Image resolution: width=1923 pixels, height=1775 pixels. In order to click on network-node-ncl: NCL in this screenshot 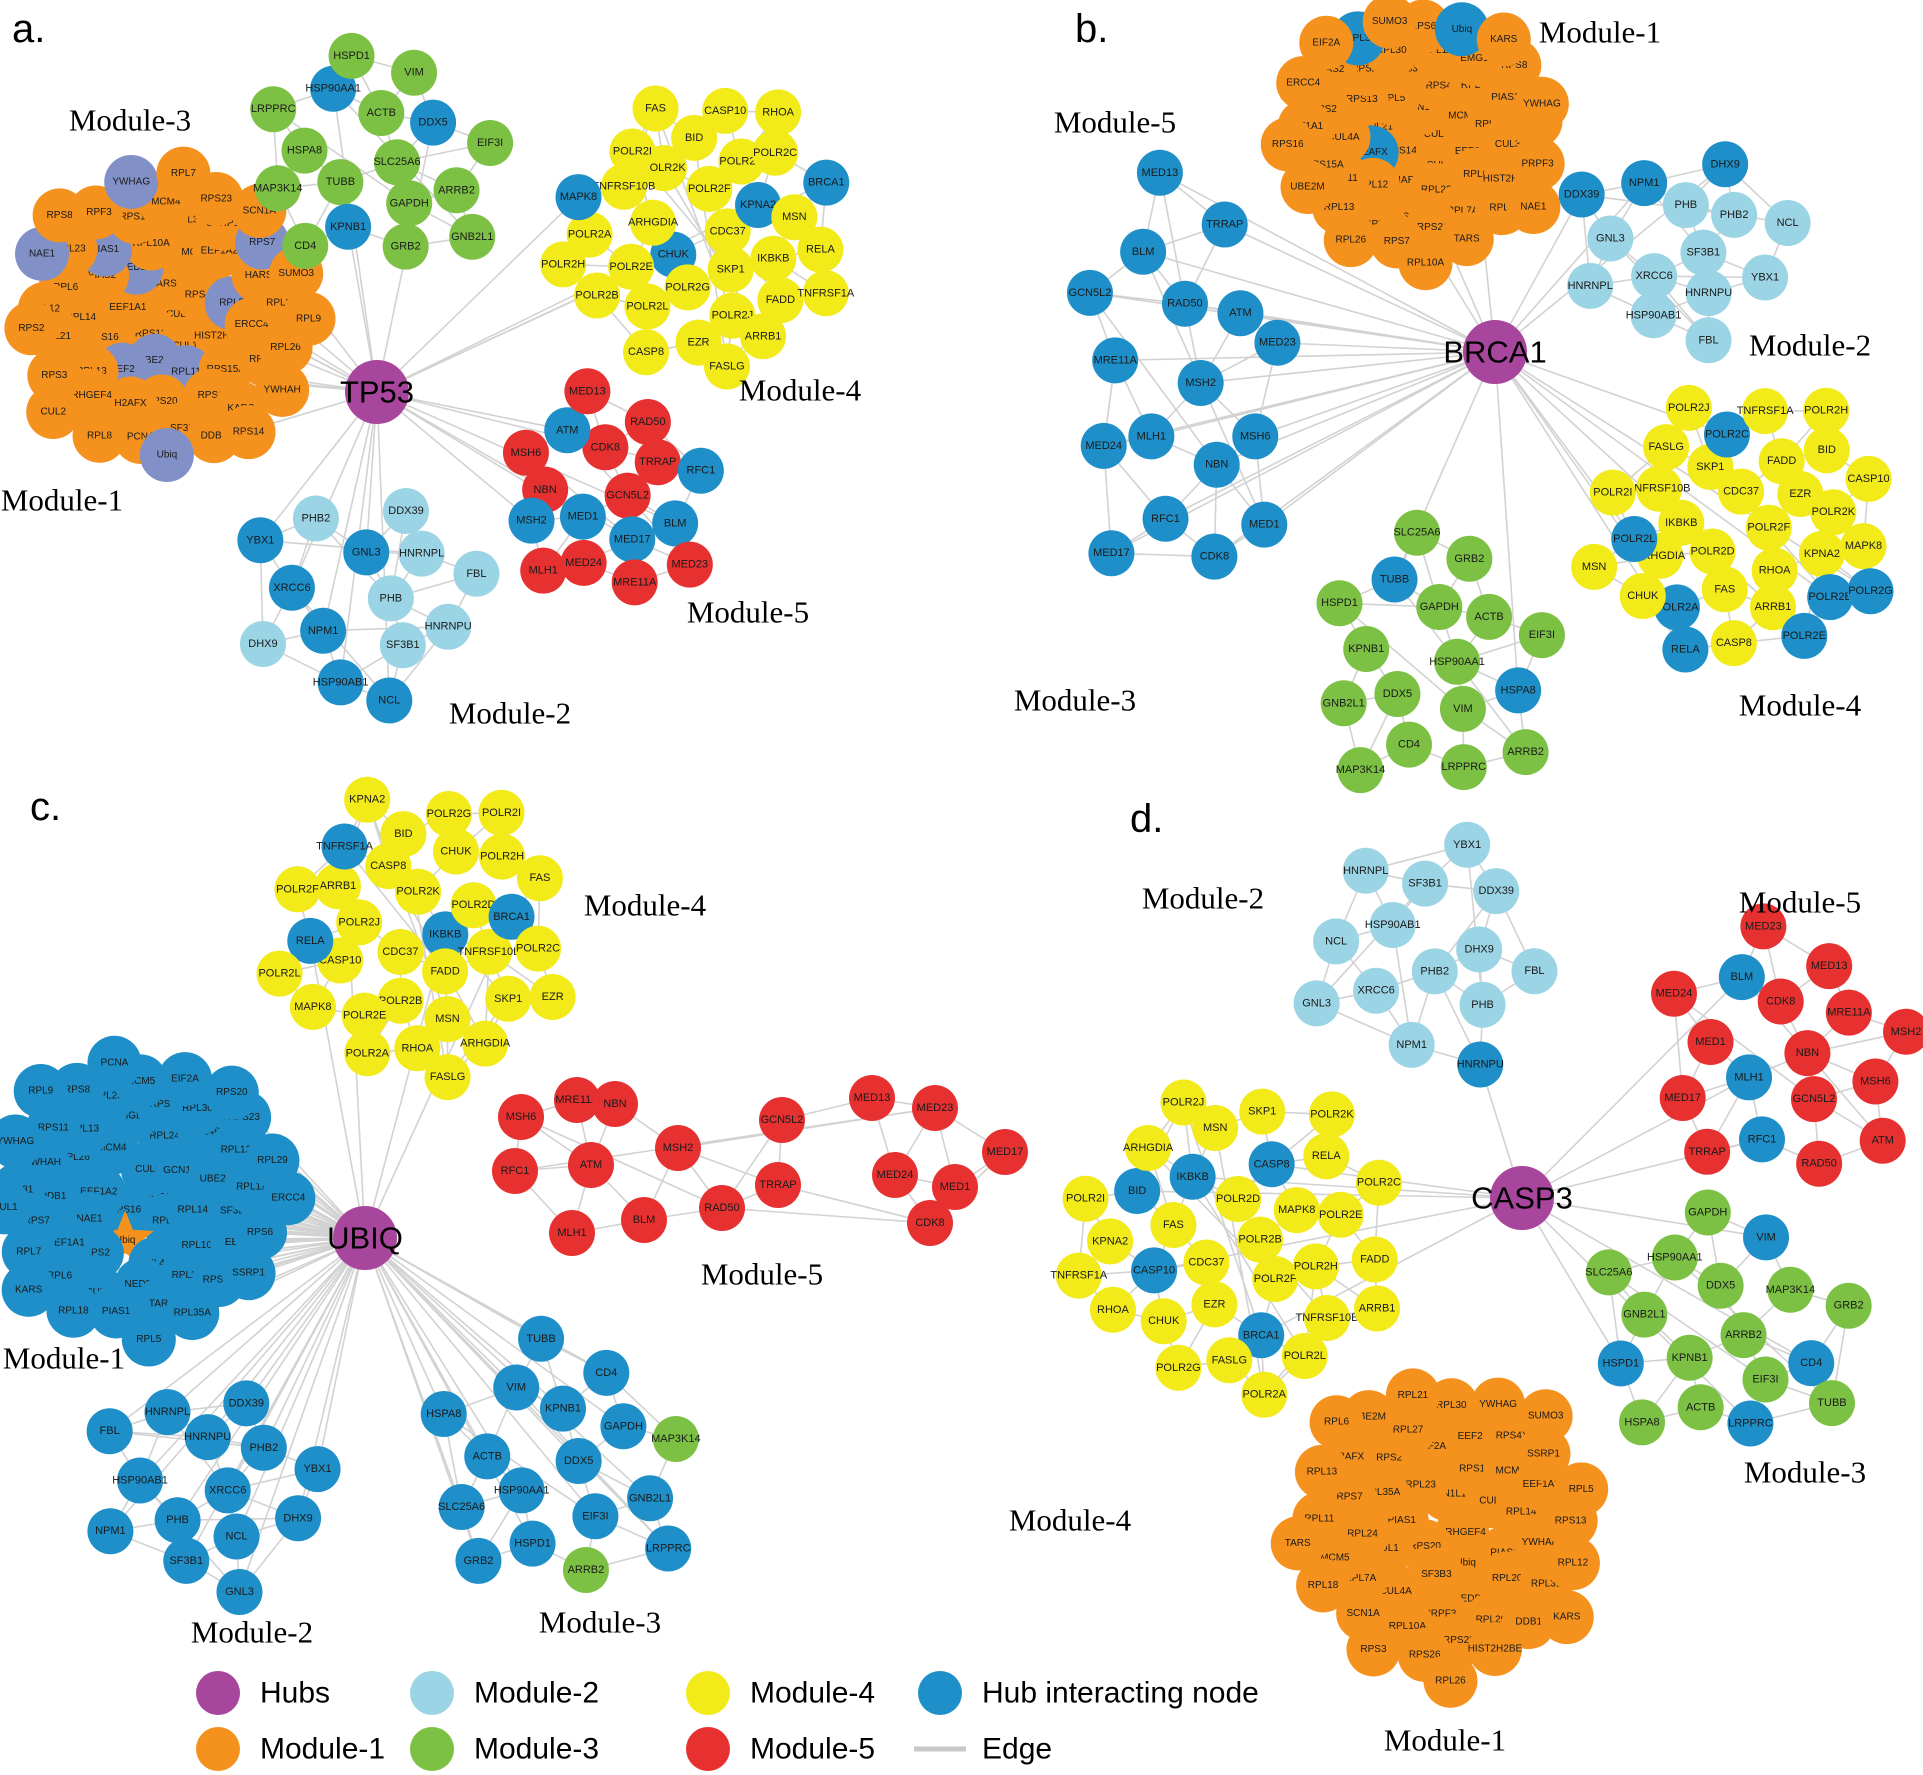, I will do `click(1336, 941)`.